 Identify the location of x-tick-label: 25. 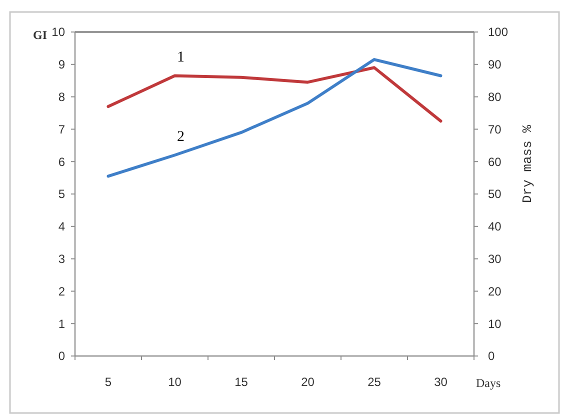
(375, 382).